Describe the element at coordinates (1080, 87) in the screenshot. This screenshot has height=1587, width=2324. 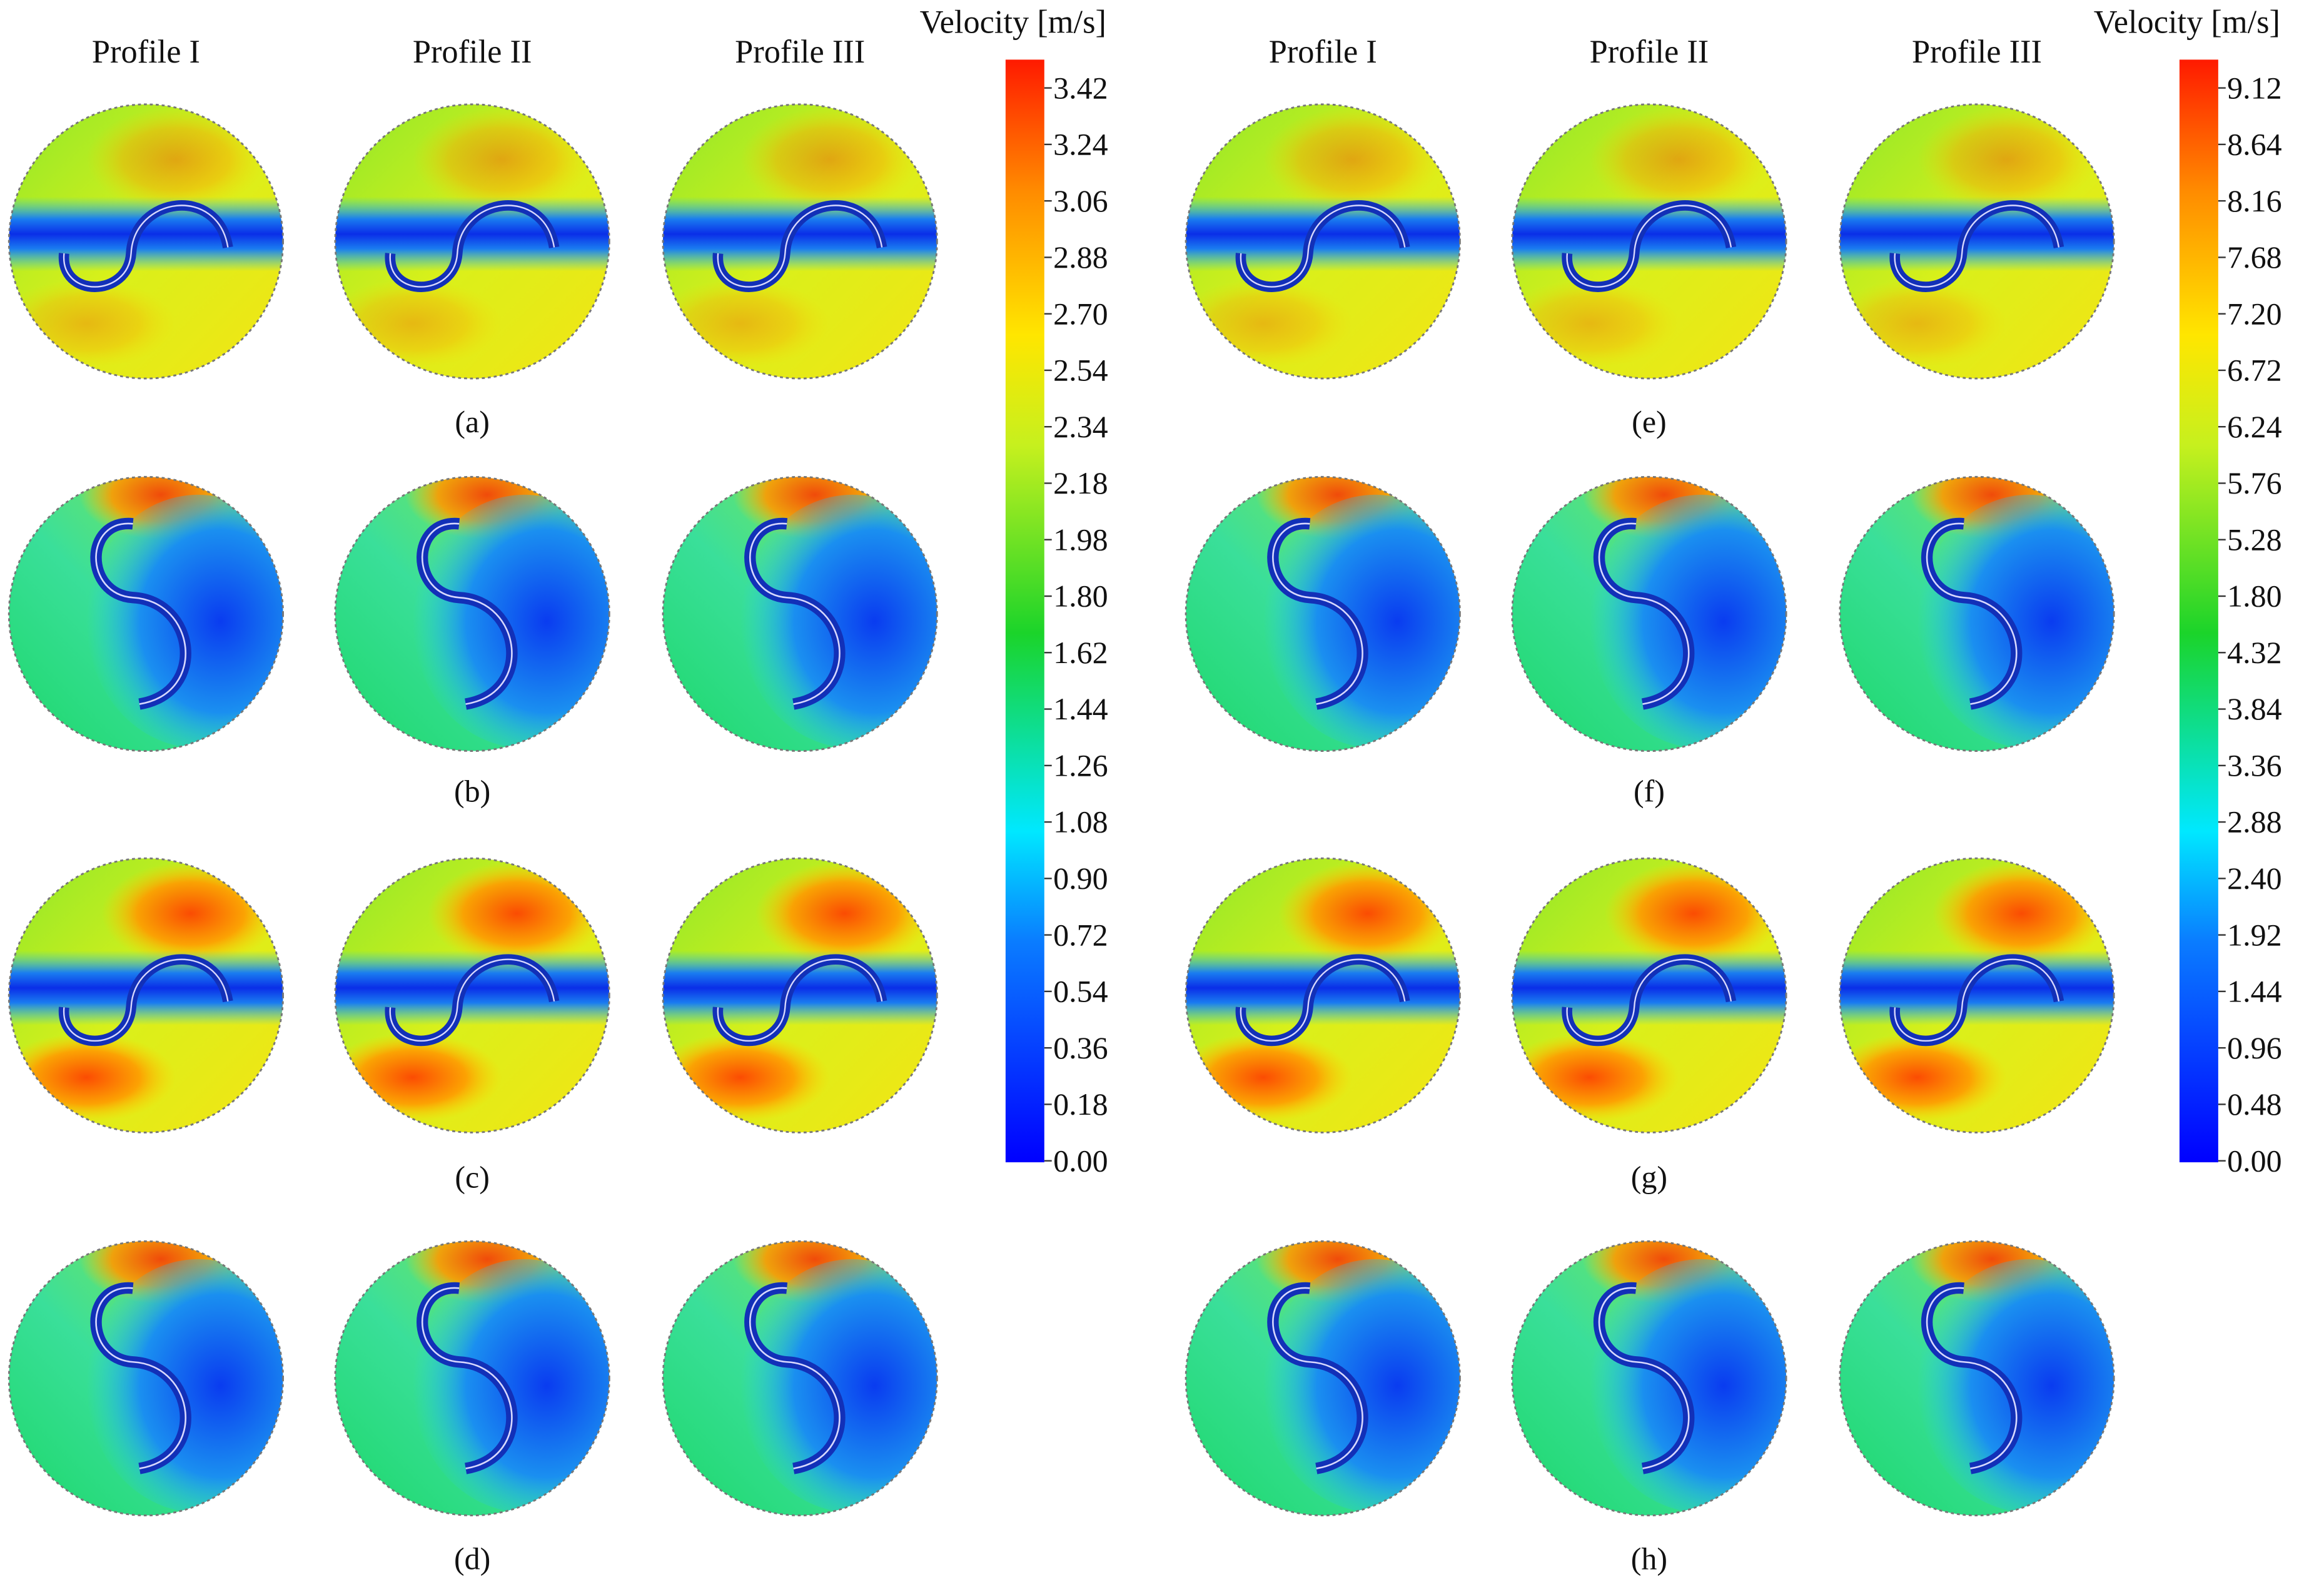
I see `colorbar-tick-label: 3.42` at that location.